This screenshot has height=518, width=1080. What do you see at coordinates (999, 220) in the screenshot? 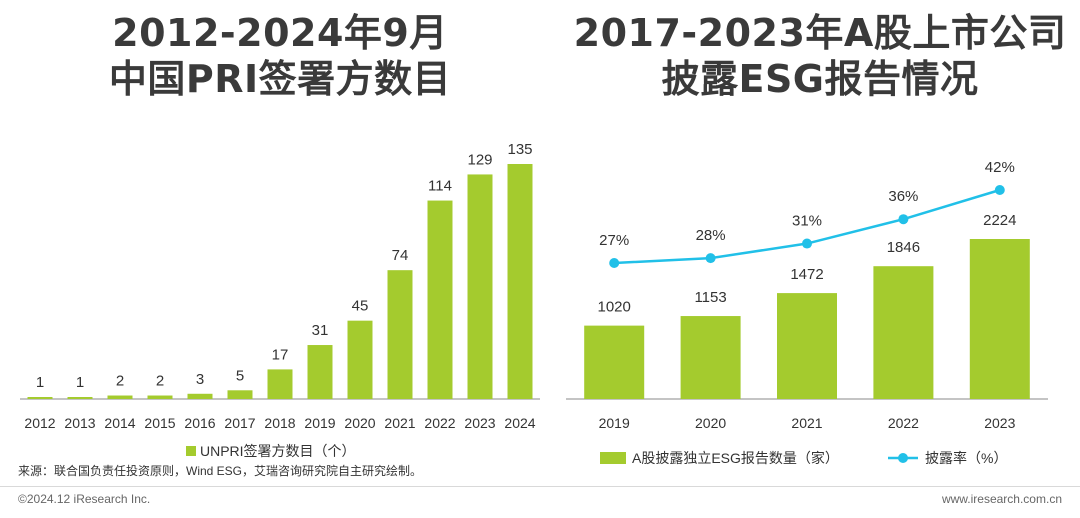
I see `right-bar-label-2023: 2224` at bounding box center [999, 220].